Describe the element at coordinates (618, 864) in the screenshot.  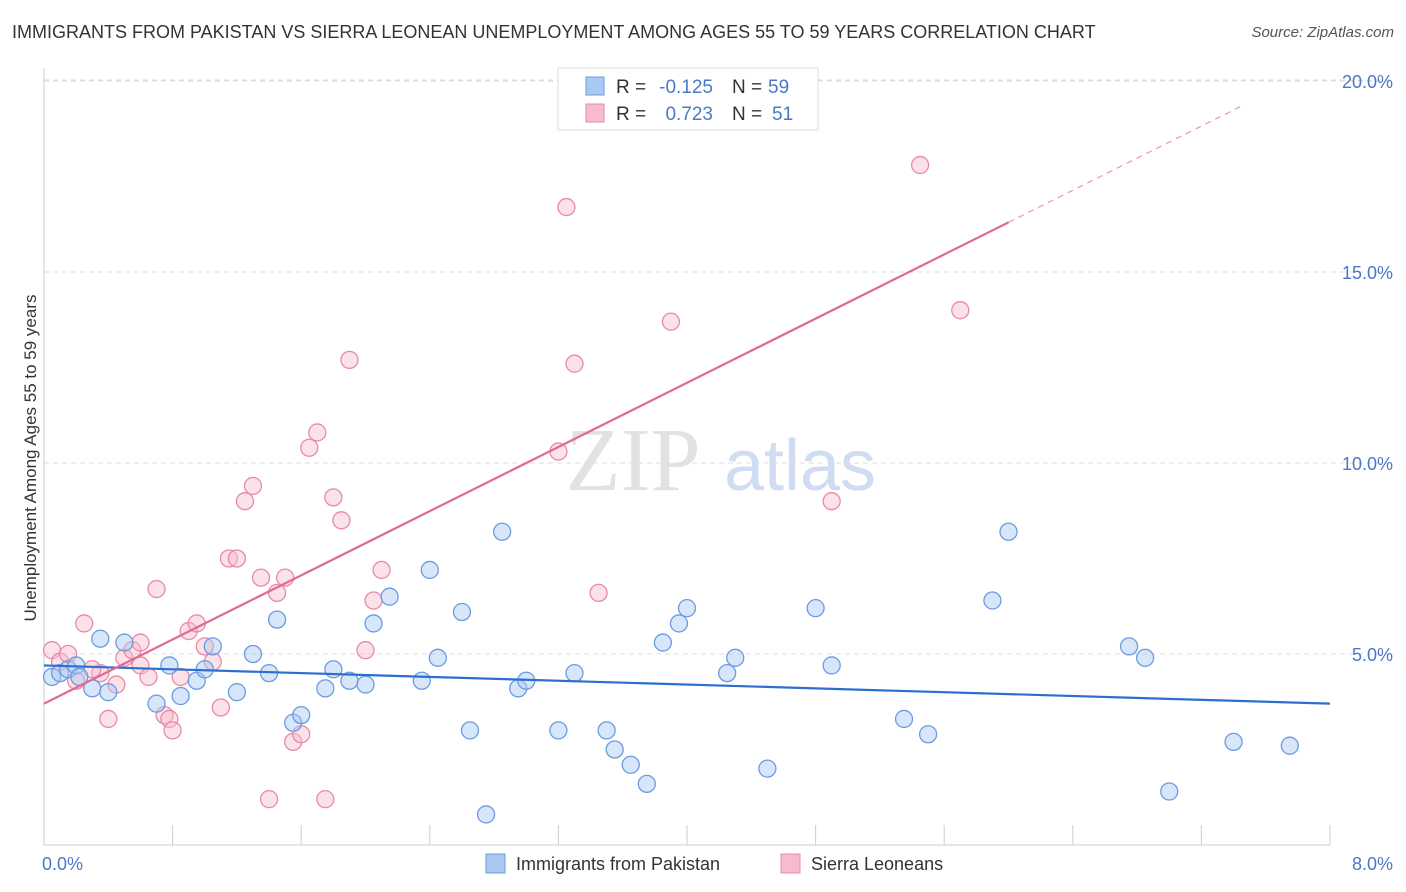
I see `bottom-legend-label-pakistan: Immigrants from Pakistan` at that location.